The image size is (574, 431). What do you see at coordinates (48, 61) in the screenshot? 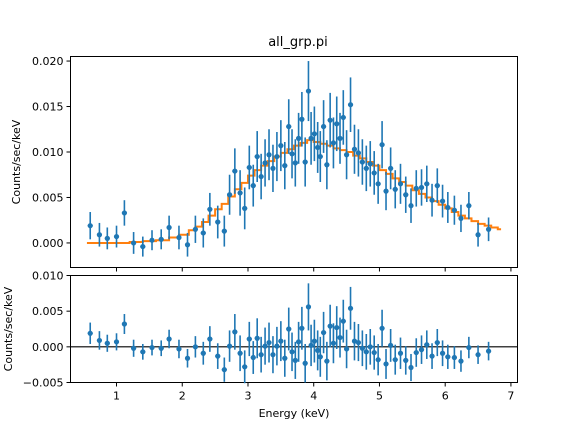
I see `y-tick-label: 0.020` at bounding box center [48, 61].